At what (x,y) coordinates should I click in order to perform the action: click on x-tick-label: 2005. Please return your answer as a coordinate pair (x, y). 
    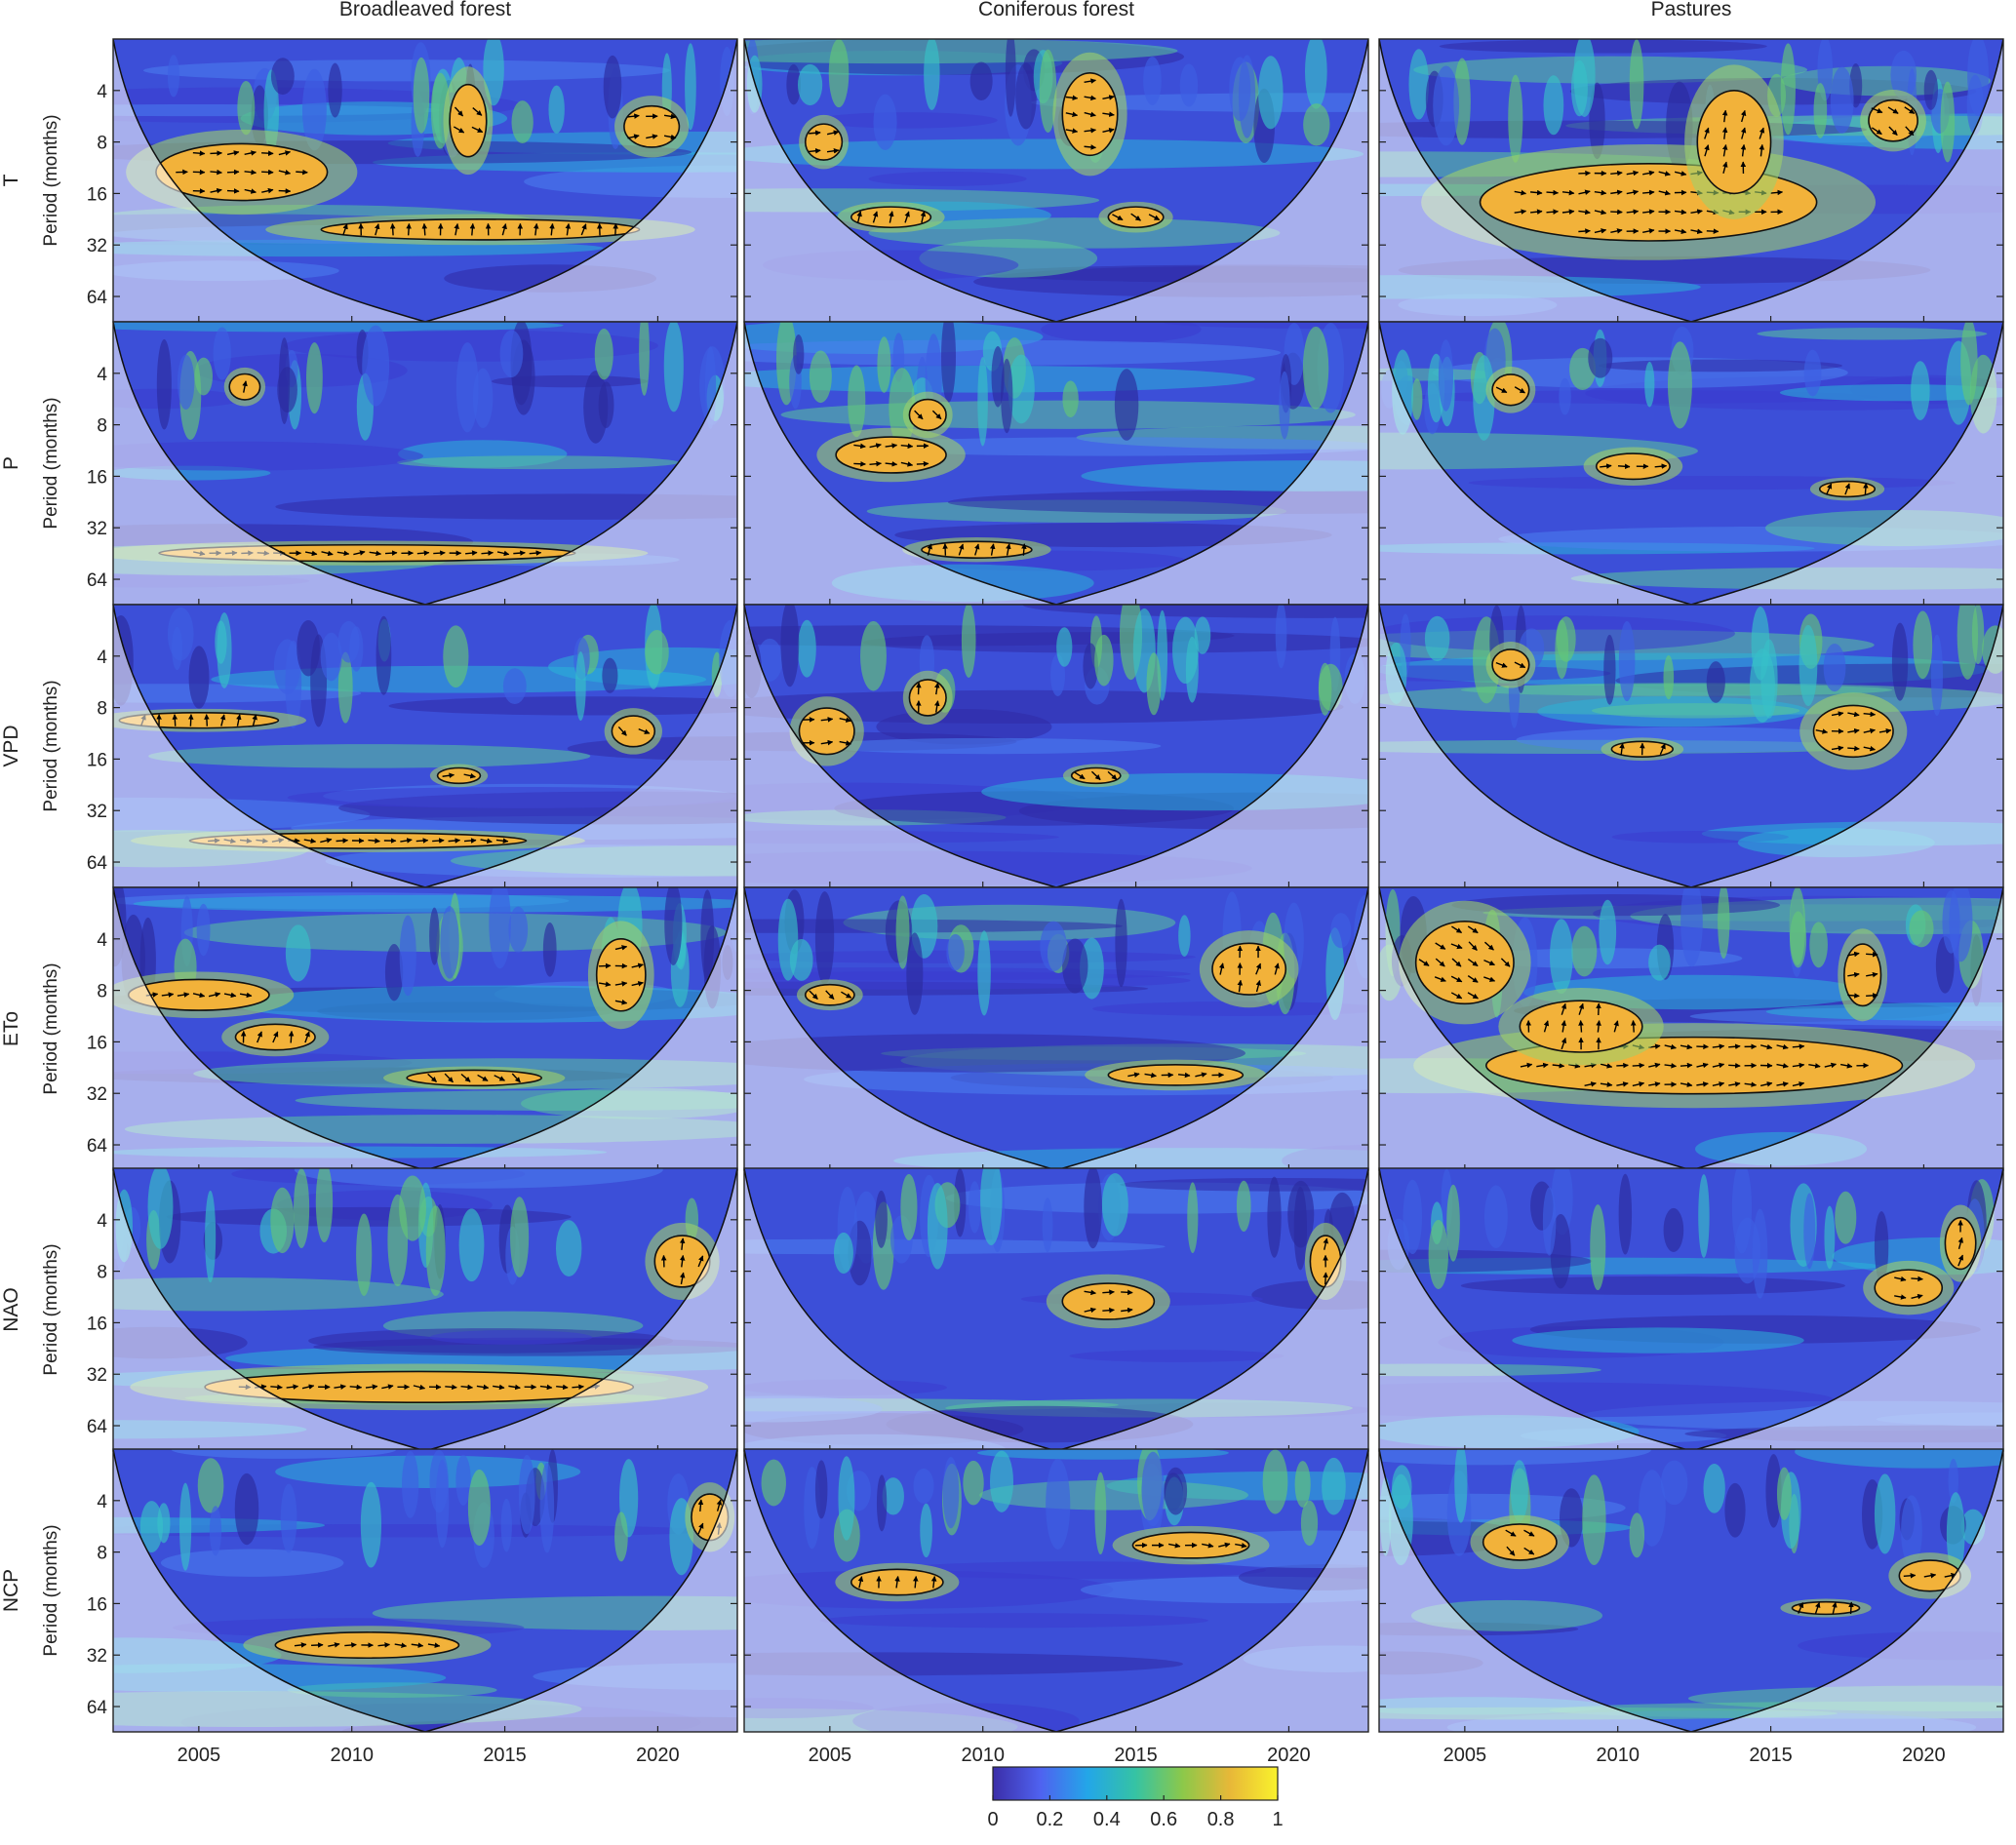
    Looking at the image, I should click on (1465, 1755).